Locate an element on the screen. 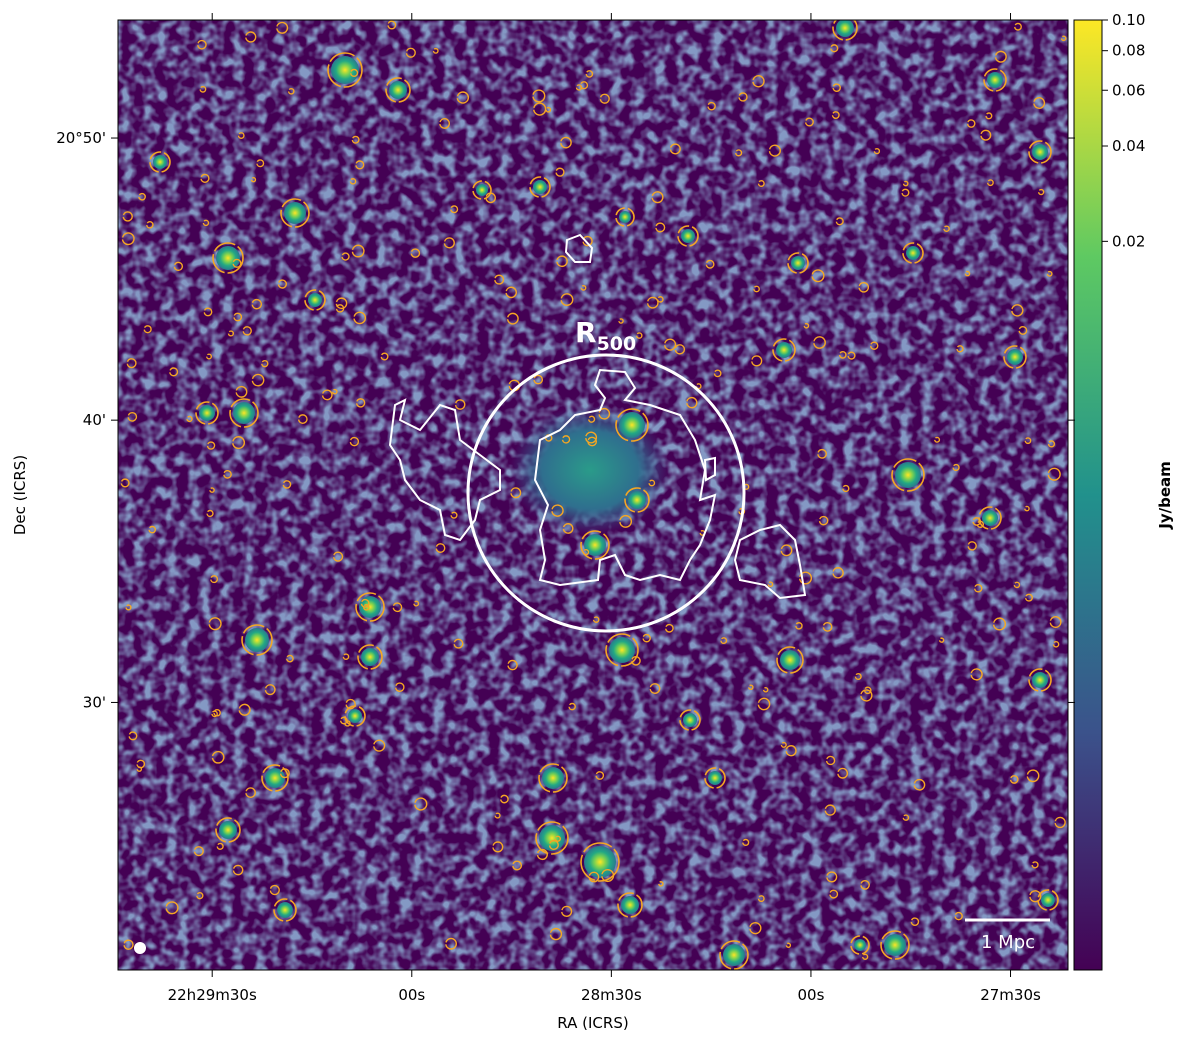 The width and height of the screenshot is (1200, 1049). colorbar-tick-label: 0.06 is located at coordinates (1128, 90).